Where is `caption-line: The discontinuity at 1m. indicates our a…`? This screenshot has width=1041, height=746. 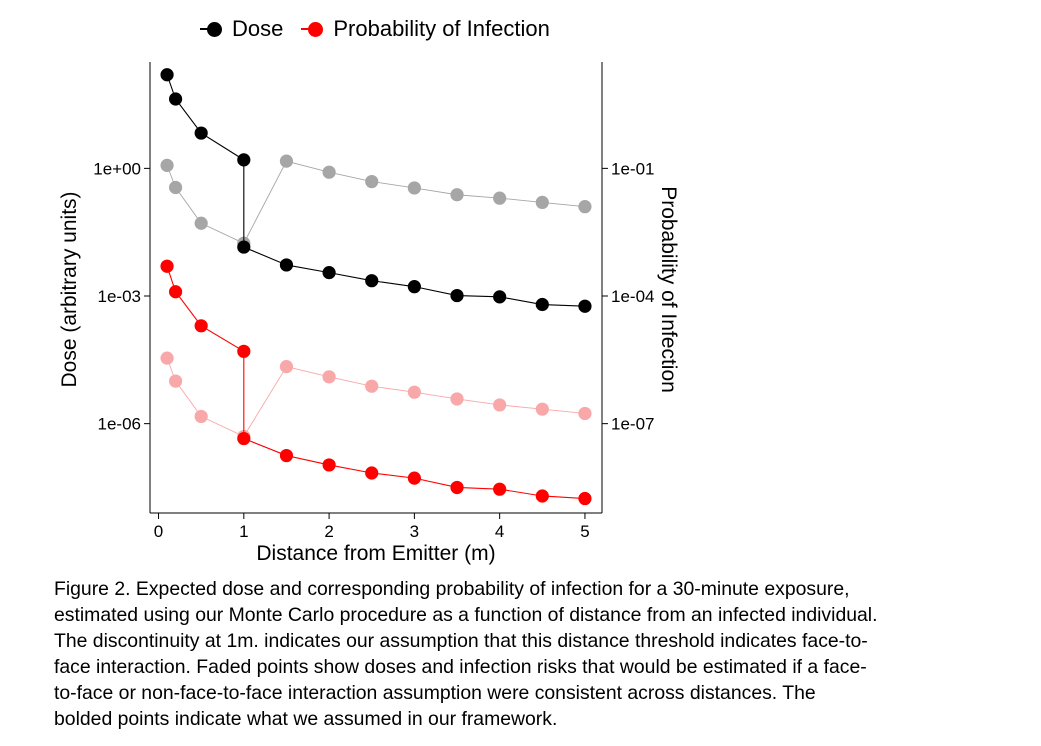 caption-line: The discontinuity at 1m. indicates our a… is located at coordinates (461, 641).